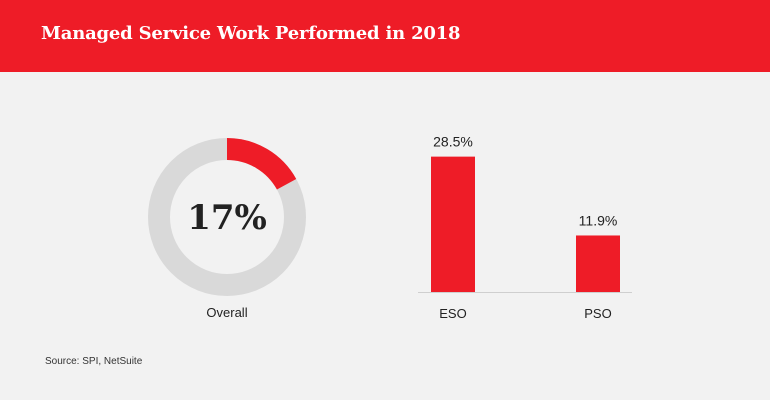 Image resolution: width=770 pixels, height=400 pixels. Describe the element at coordinates (452, 313) in the screenshot. I see `bar-category-label-eso: ESO` at that location.